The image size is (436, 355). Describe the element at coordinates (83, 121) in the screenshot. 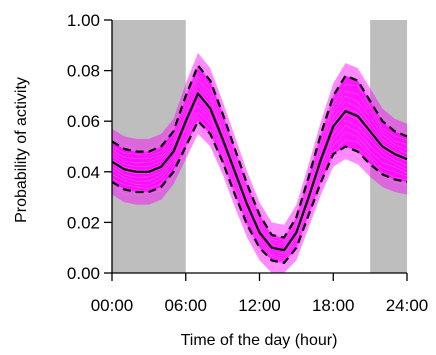

I see `y-tick-label: 0.06` at that location.